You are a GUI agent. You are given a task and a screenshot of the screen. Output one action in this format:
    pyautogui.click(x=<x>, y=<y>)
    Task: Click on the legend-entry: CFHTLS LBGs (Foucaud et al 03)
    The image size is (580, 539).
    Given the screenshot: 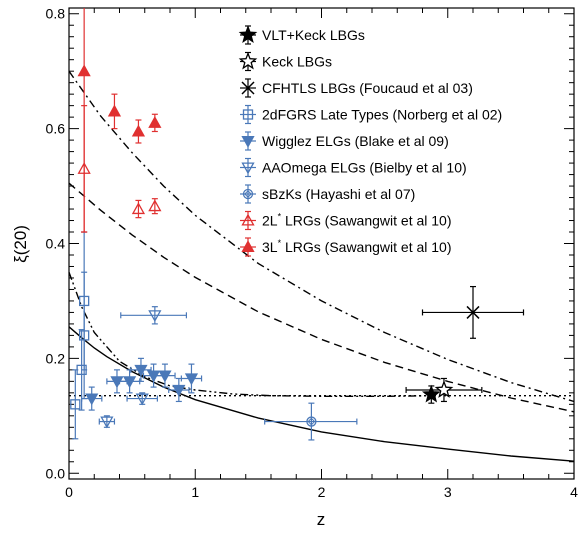 What is the action you would take?
    pyautogui.click(x=356, y=88)
    